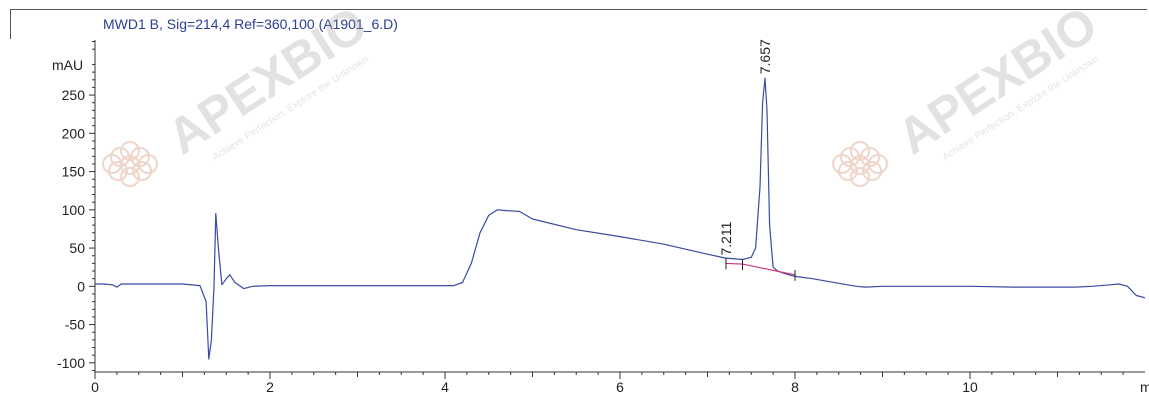  What do you see at coordinates (270, 386) in the screenshot?
I see `x-tick-label: 2` at bounding box center [270, 386].